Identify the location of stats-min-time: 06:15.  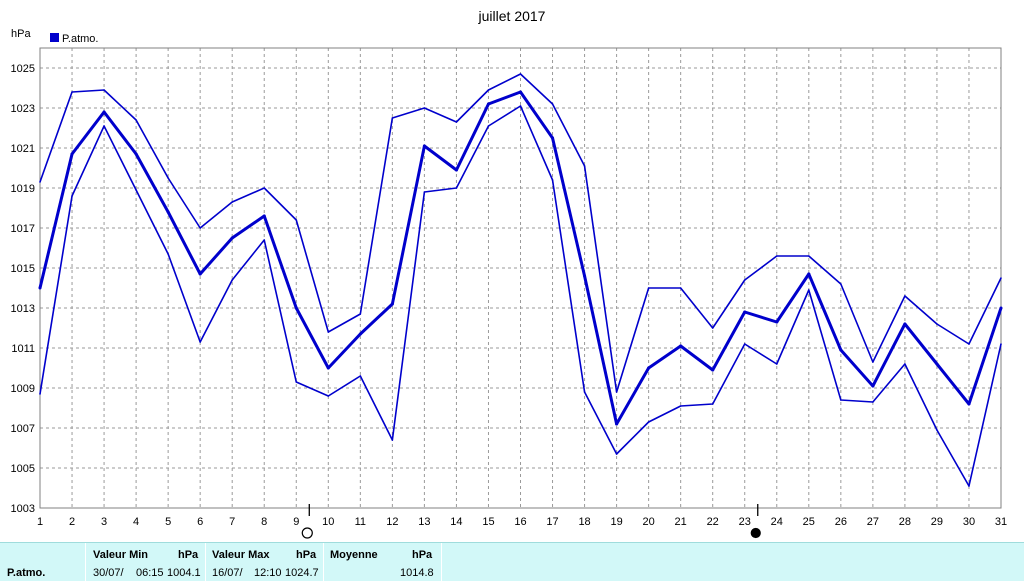
(150, 573).